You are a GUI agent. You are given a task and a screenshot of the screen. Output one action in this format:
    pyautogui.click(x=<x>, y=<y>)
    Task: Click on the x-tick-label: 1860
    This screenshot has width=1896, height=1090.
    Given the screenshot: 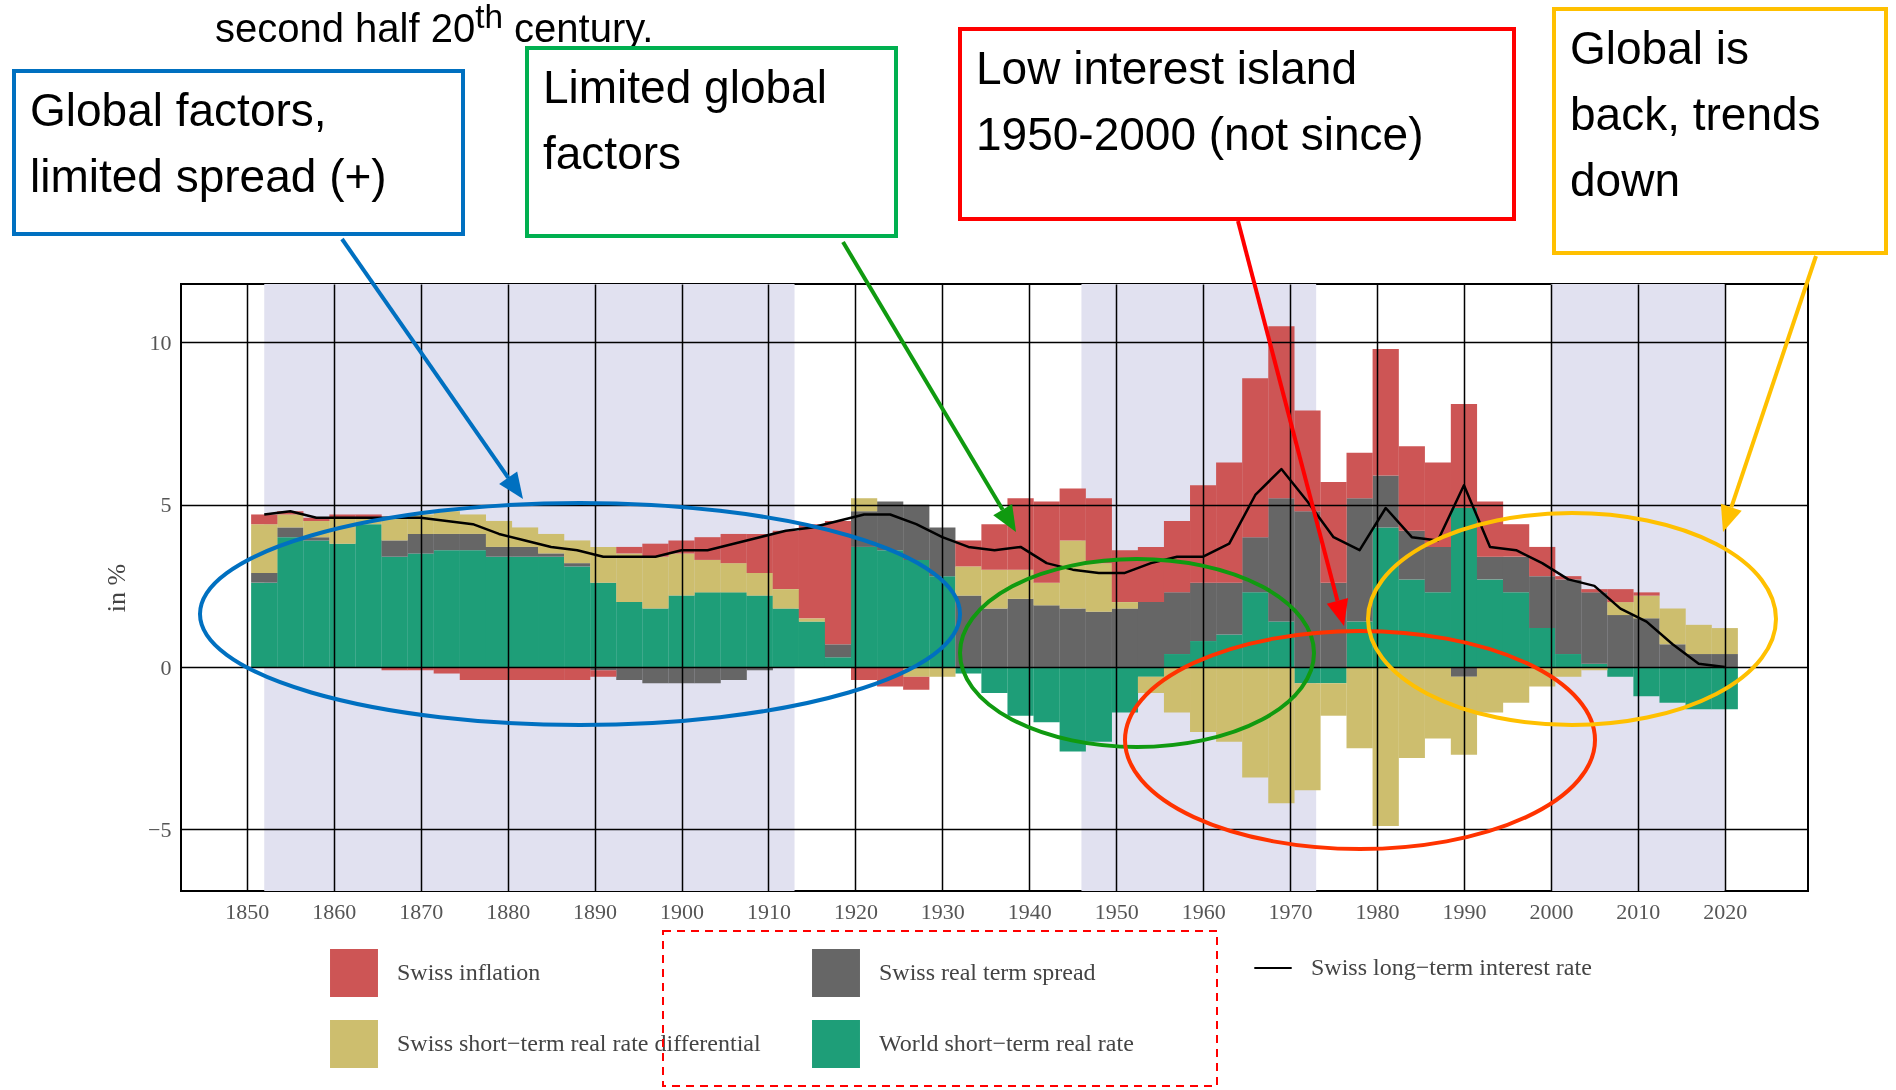 What is the action you would take?
    pyautogui.click(x=334, y=911)
    